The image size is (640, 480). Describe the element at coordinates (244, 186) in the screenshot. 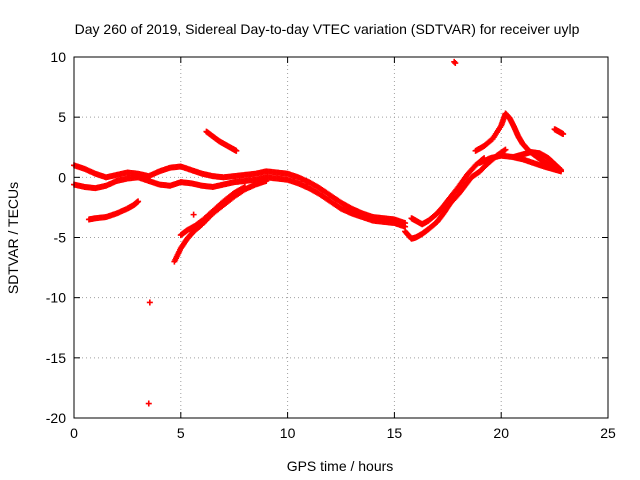

I see `data-point-arc-rise-b` at that location.